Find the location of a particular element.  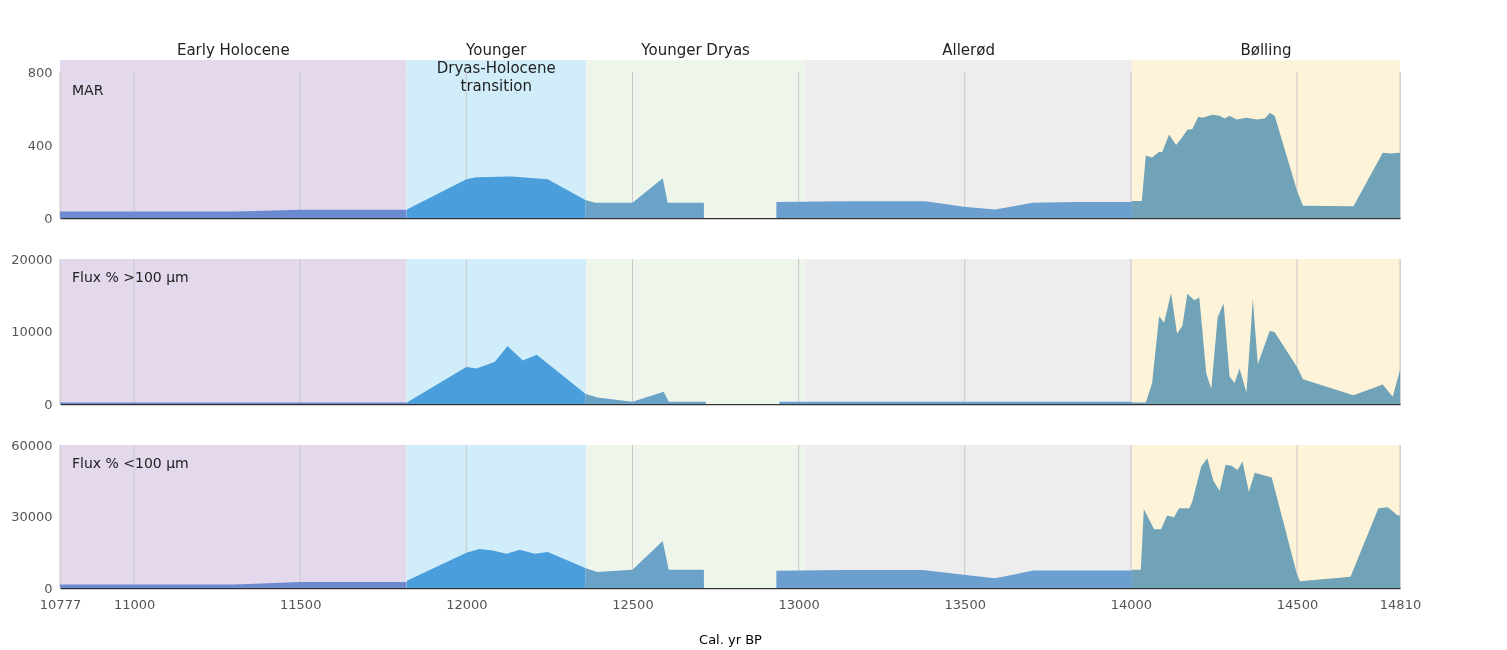

band-label: Younger Dryas-Holocene transition is located at coordinates (496, 68).